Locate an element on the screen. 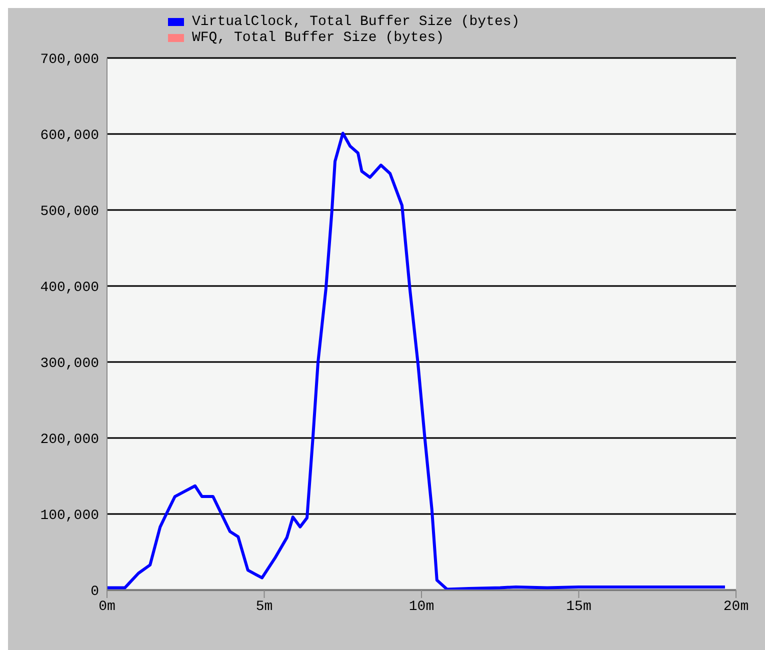 This screenshot has width=765, height=650. y-tick-label: 500,000 is located at coordinates (69, 212).